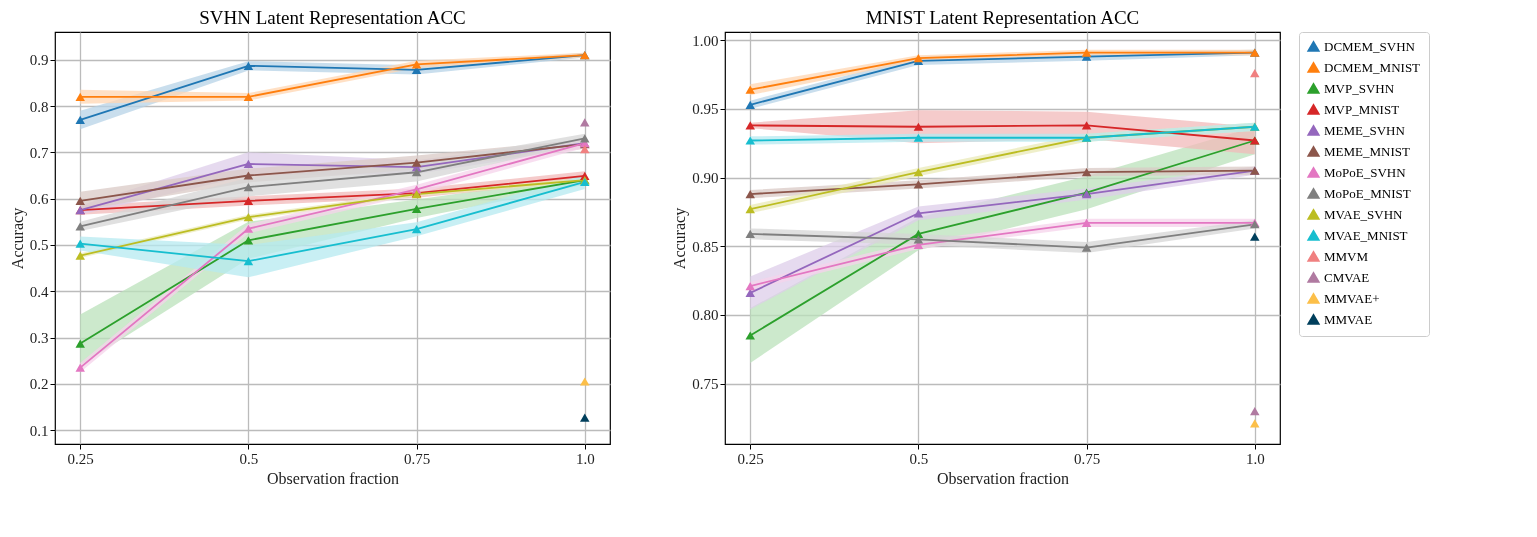 This screenshot has height=537, width=1537. What do you see at coordinates (332, 17) in the screenshot?
I see `chart-title: SVHN Latent Representation ACC` at bounding box center [332, 17].